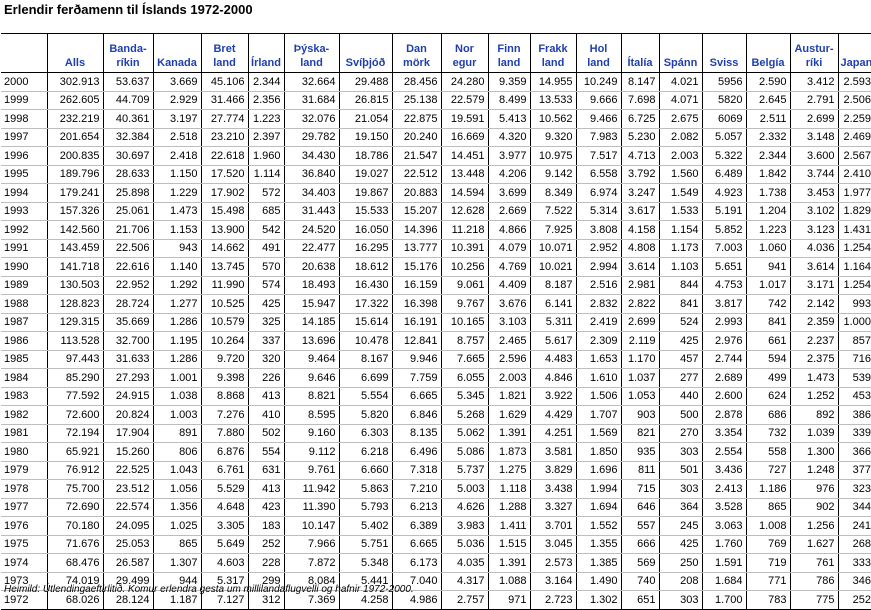 This screenshot has height=610, width=871. Describe the element at coordinates (266, 211) in the screenshot. I see `value-cell: 685` at that location.